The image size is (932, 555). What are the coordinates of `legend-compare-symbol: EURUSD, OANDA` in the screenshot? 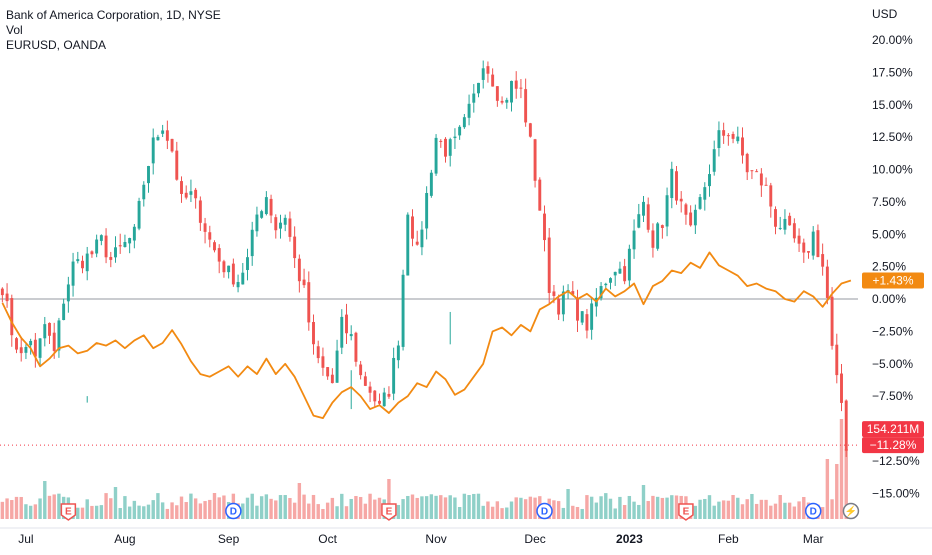 It's located at (56, 45).